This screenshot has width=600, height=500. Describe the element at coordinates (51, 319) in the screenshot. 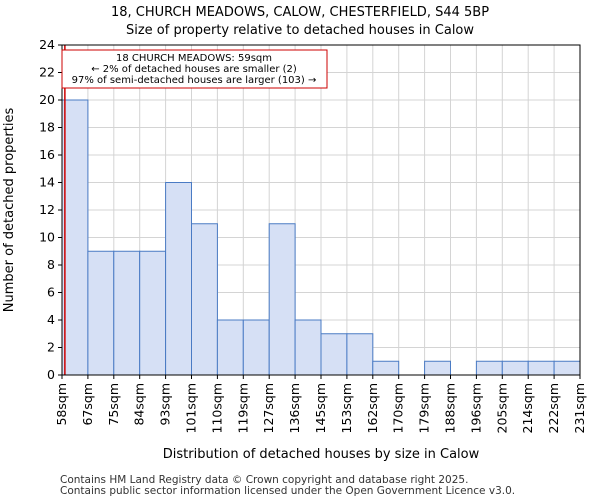

I see `y-tick-label: 4` at that location.